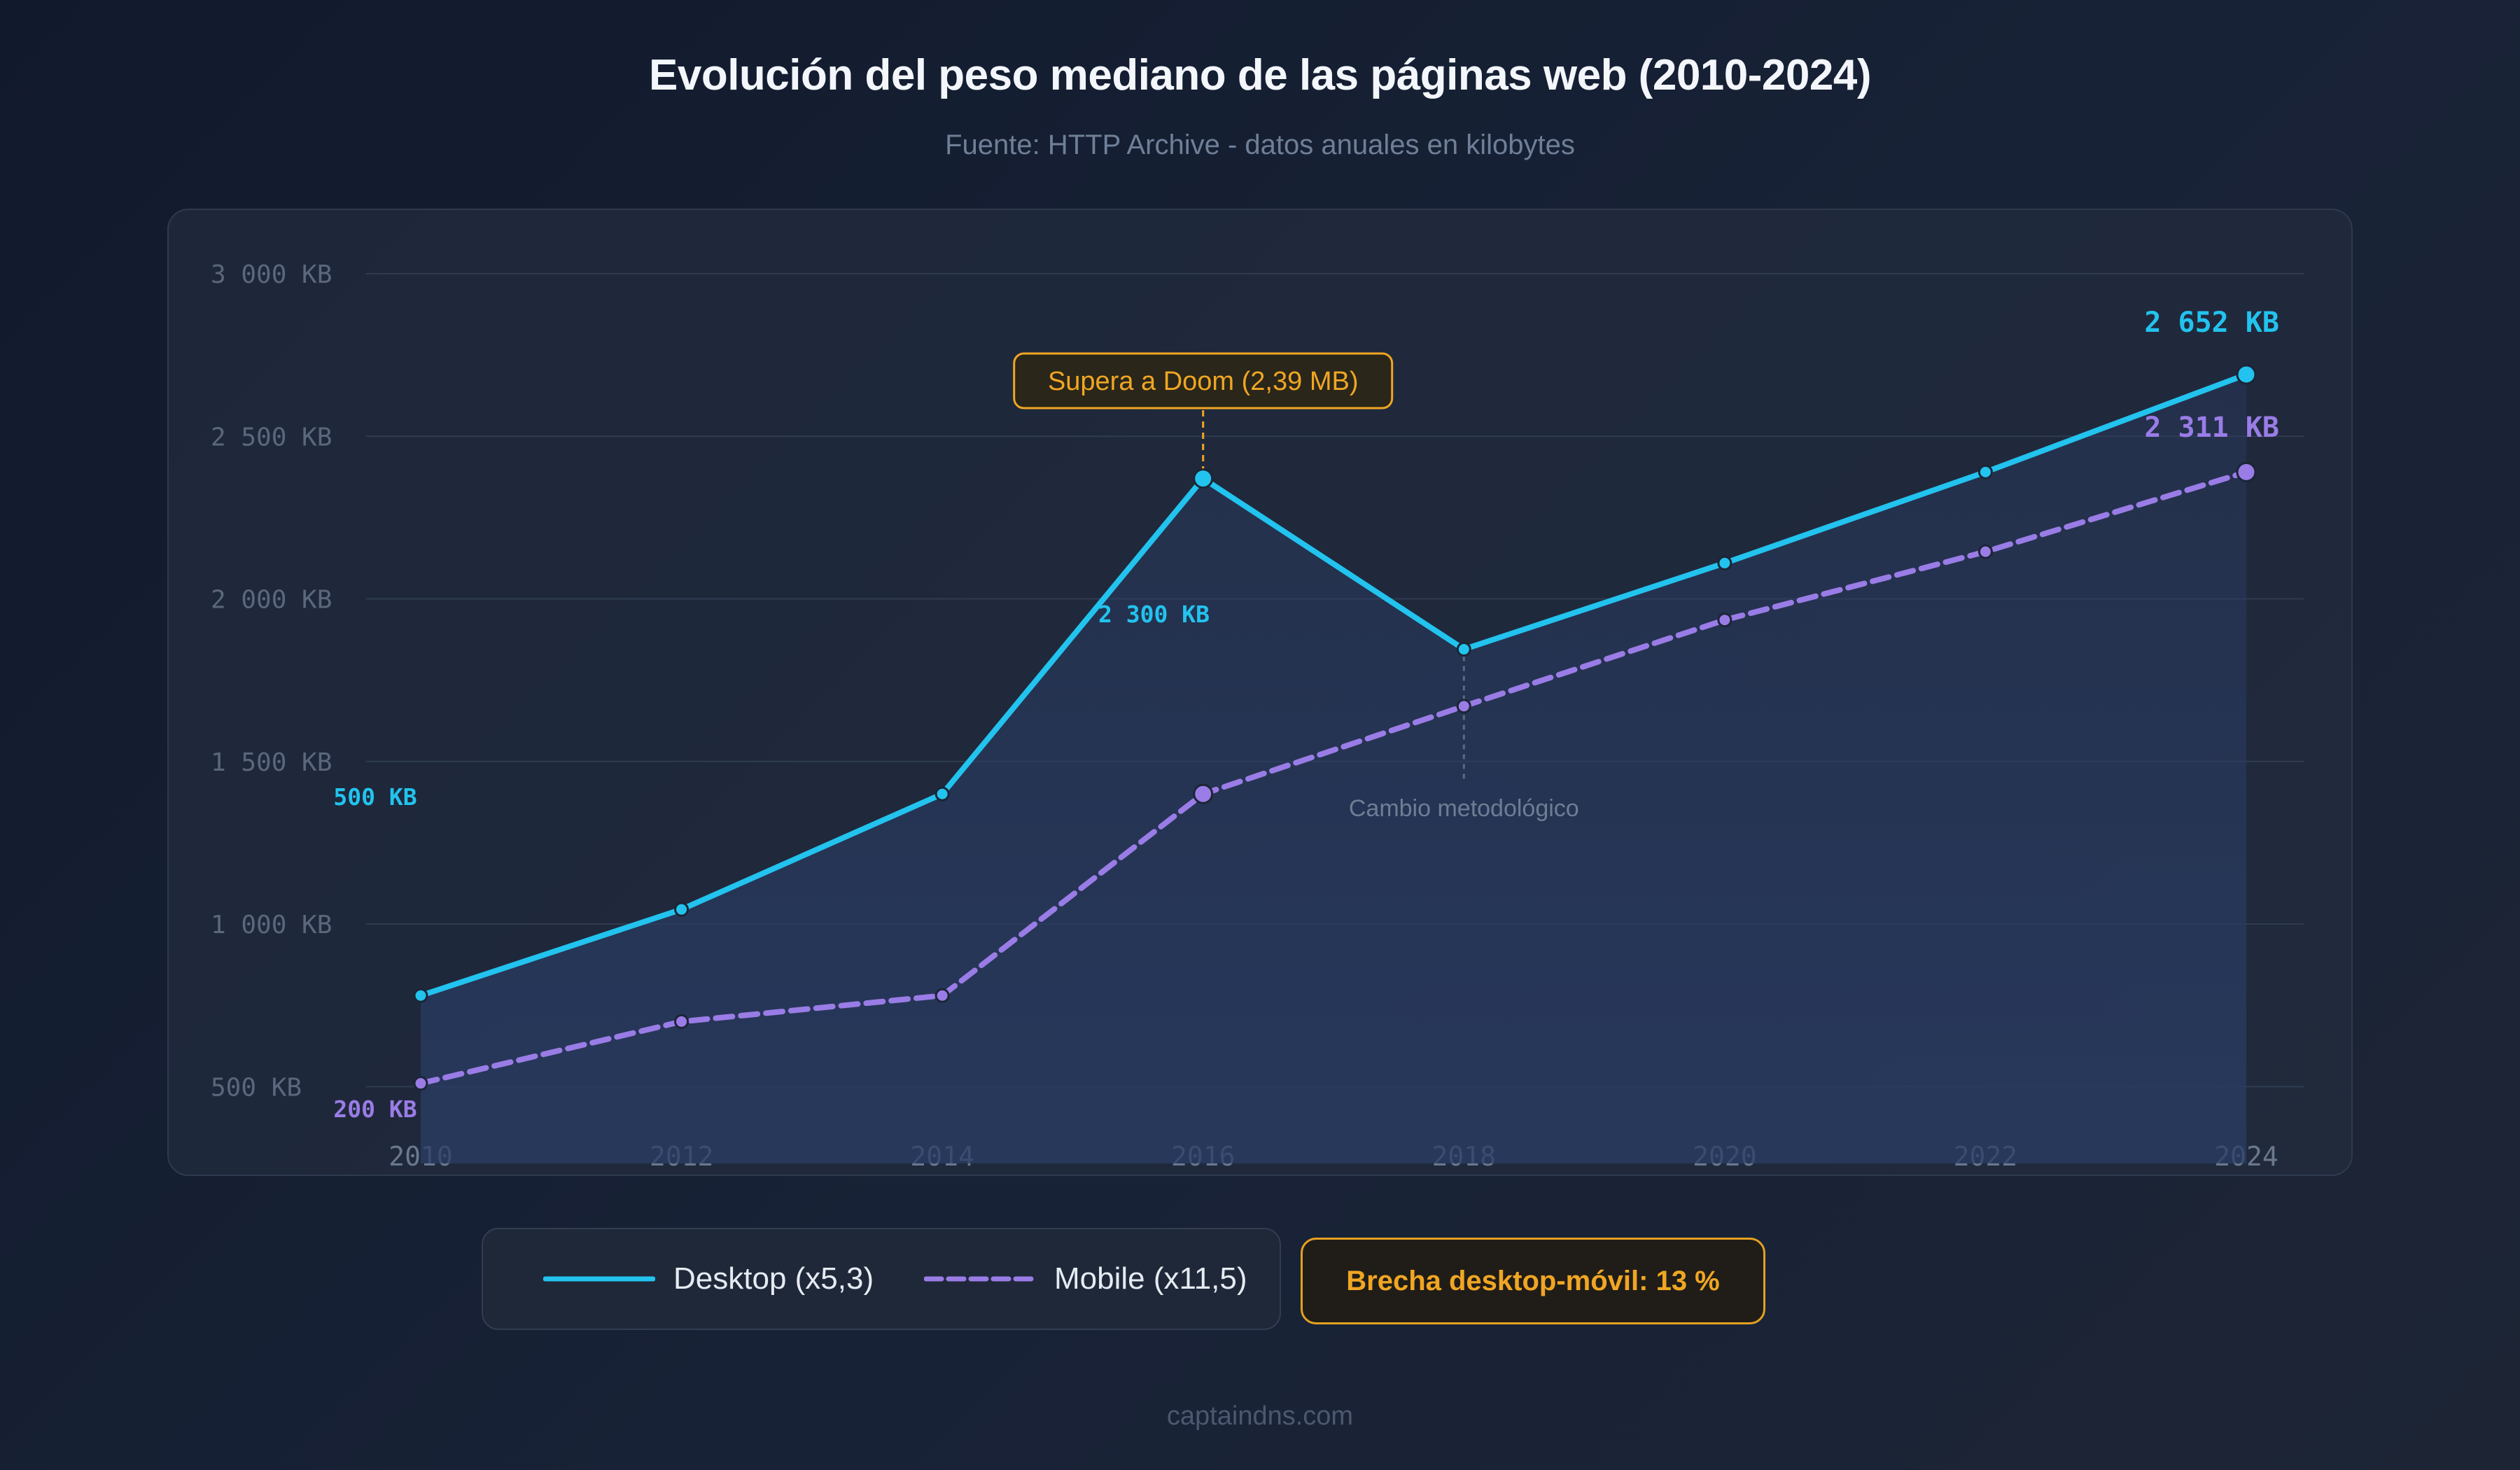  What do you see at coordinates (1533, 1281) in the screenshot?
I see `gap-badge: Brecha desktop-móvil: 13 %` at bounding box center [1533, 1281].